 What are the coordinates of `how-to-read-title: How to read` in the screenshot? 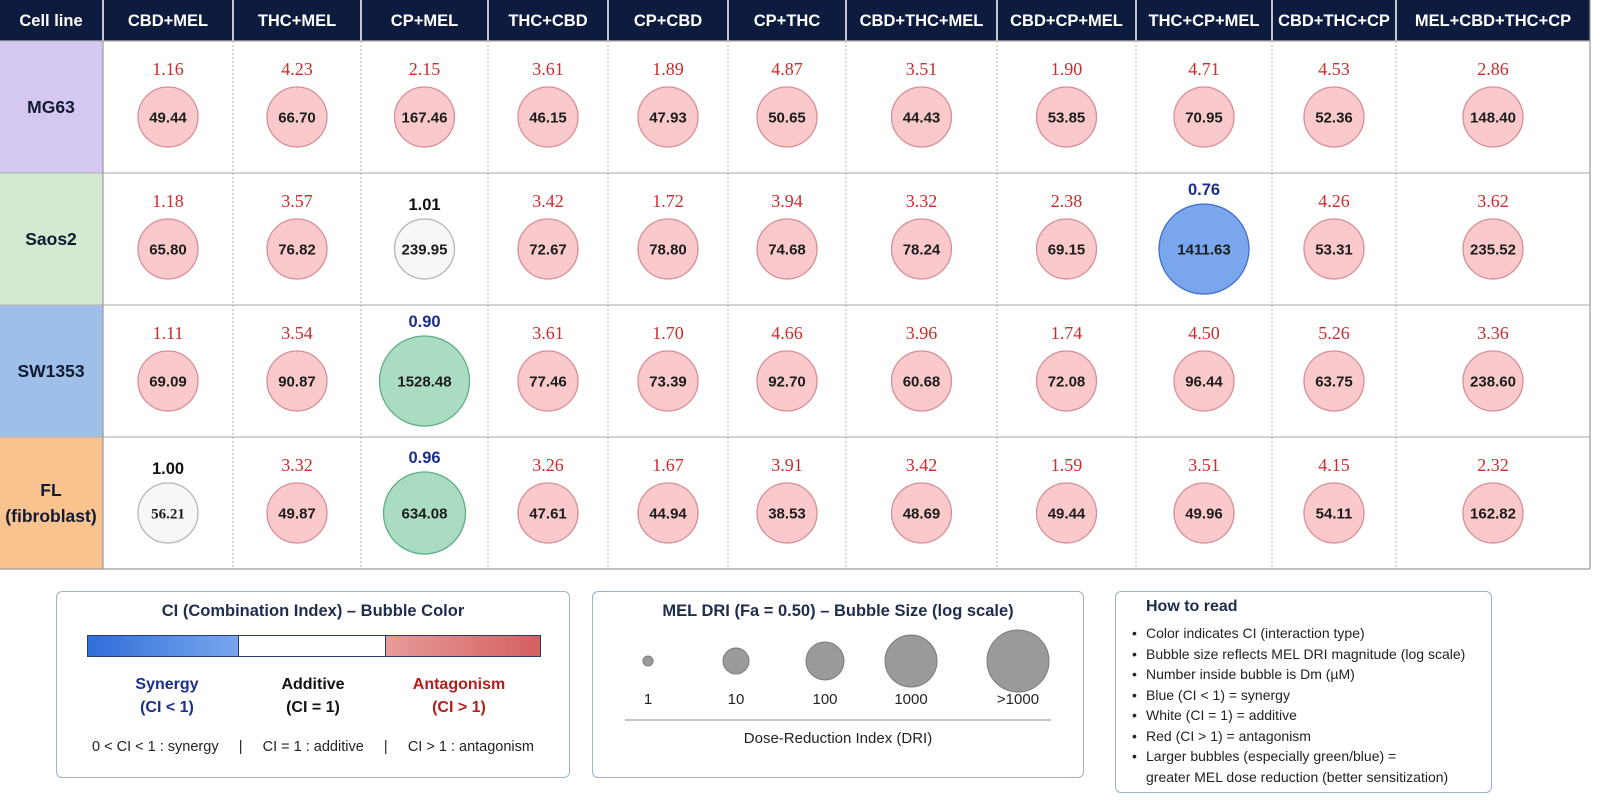 It's located at (1192, 606).